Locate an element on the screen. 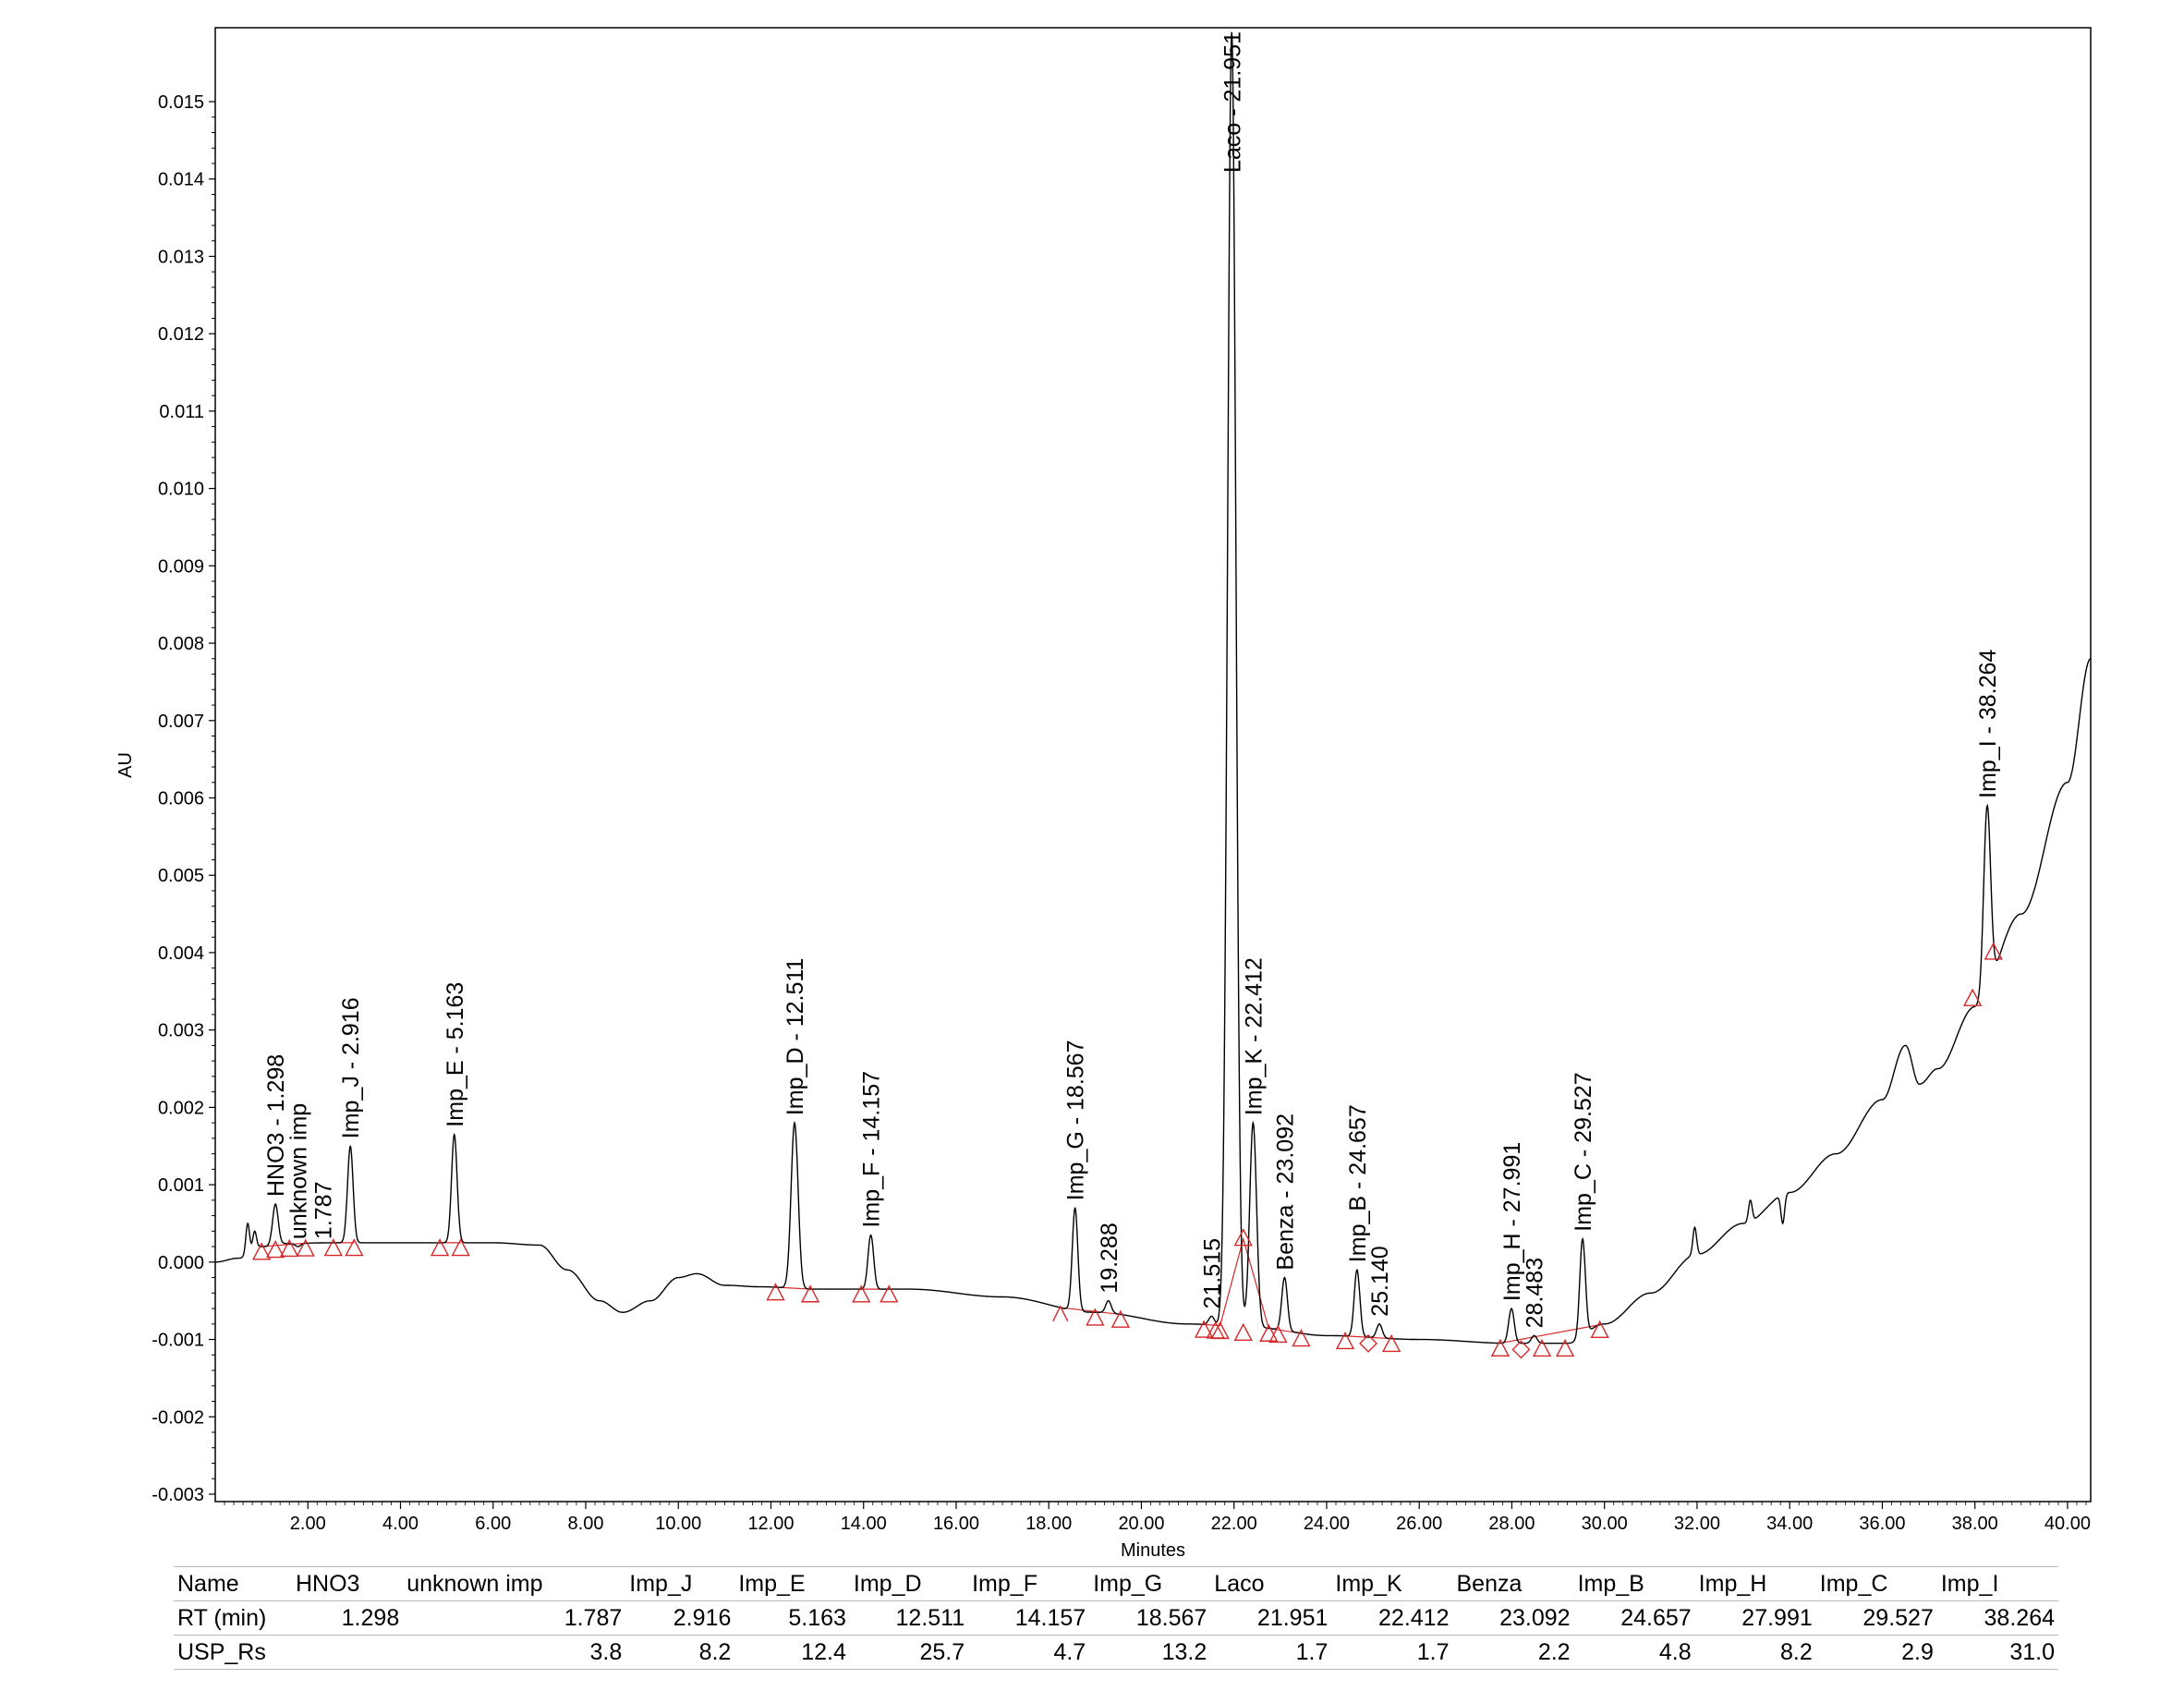  table-cell: 2.916 is located at coordinates (680, 1618).